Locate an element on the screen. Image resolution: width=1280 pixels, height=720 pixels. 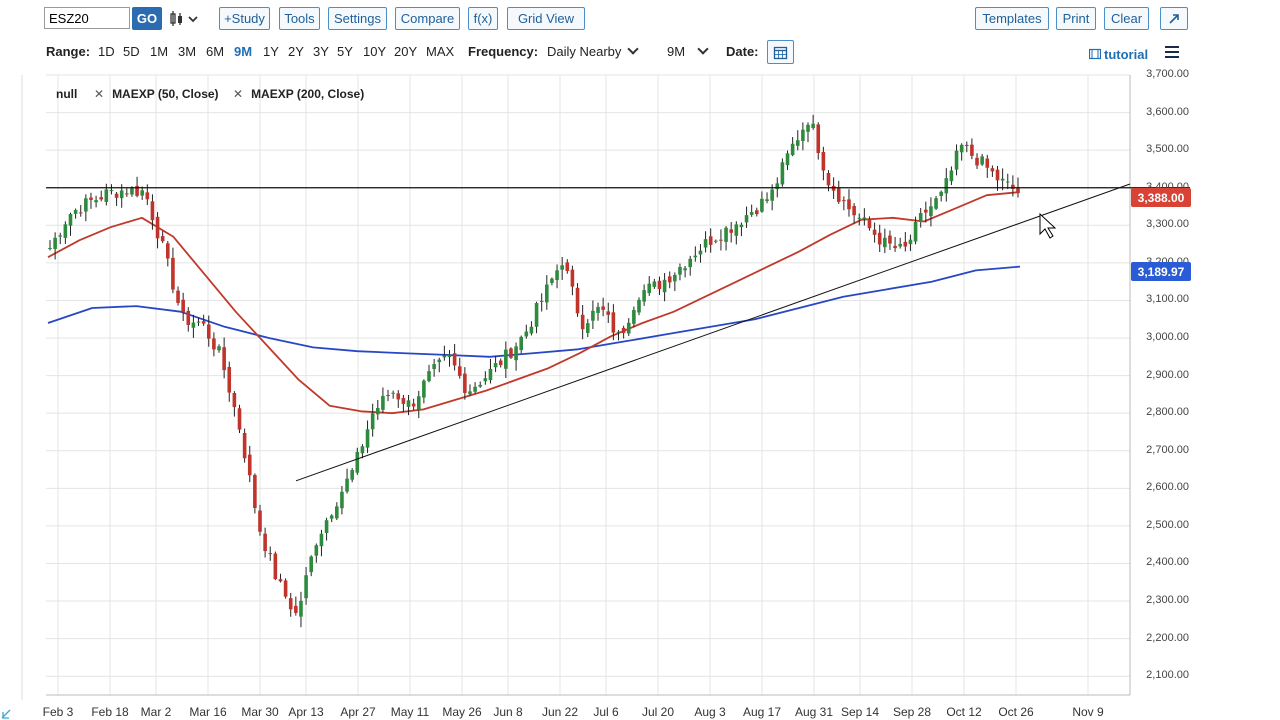
range-20y: 20Y is located at coordinates (406, 51).